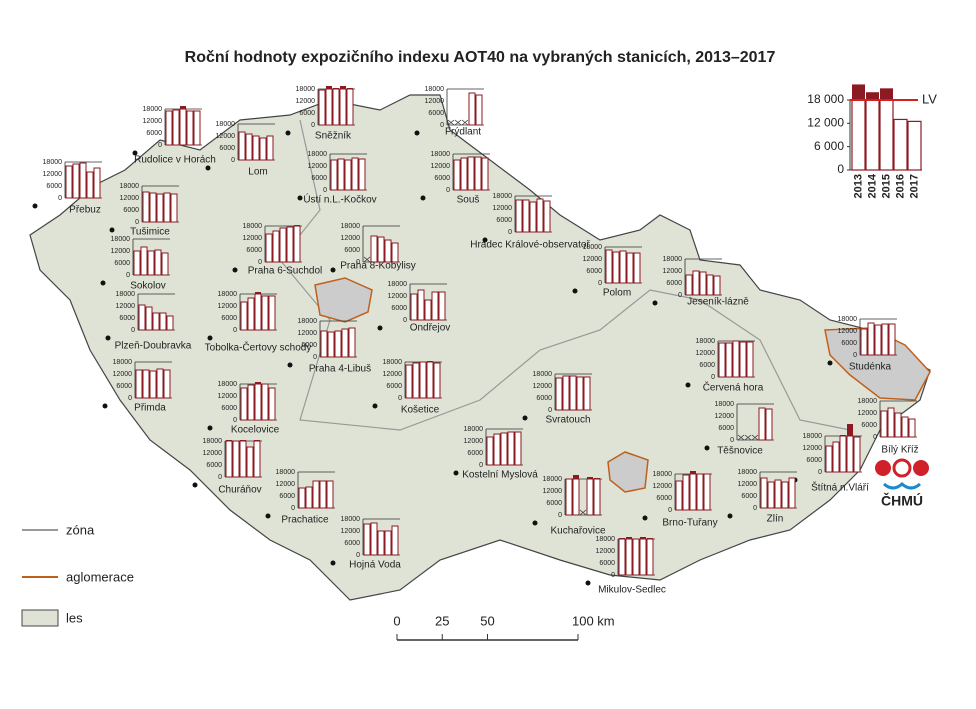  Describe the element at coordinates (733, 387) in the screenshot. I see `station-name: Červená hora` at that location.